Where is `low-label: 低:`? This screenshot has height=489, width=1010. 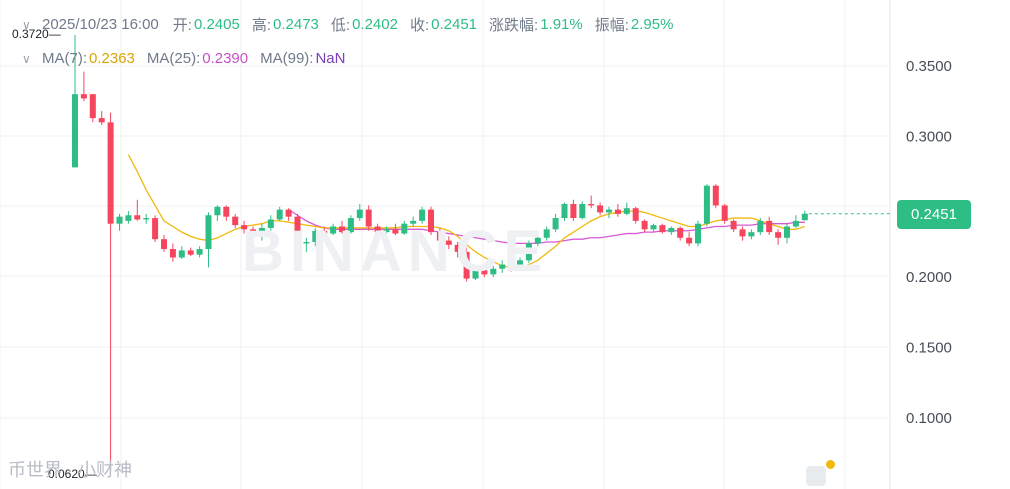 low-label: 低: is located at coordinates (340, 25).